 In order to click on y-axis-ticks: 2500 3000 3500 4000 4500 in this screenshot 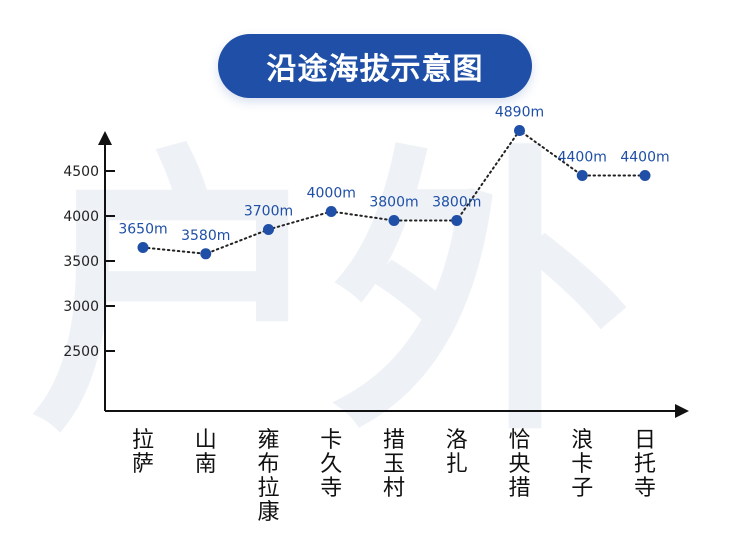, I will do `click(89, 262)`.